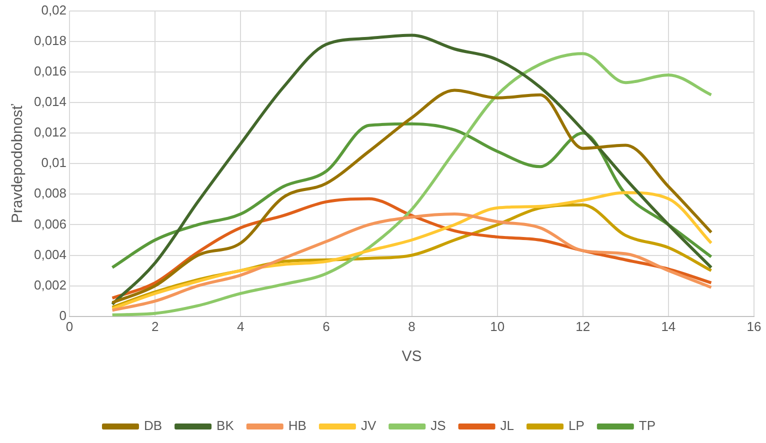  Describe the element at coordinates (50, 193) in the screenshot. I see `y-tick-label: 0,008` at that location.